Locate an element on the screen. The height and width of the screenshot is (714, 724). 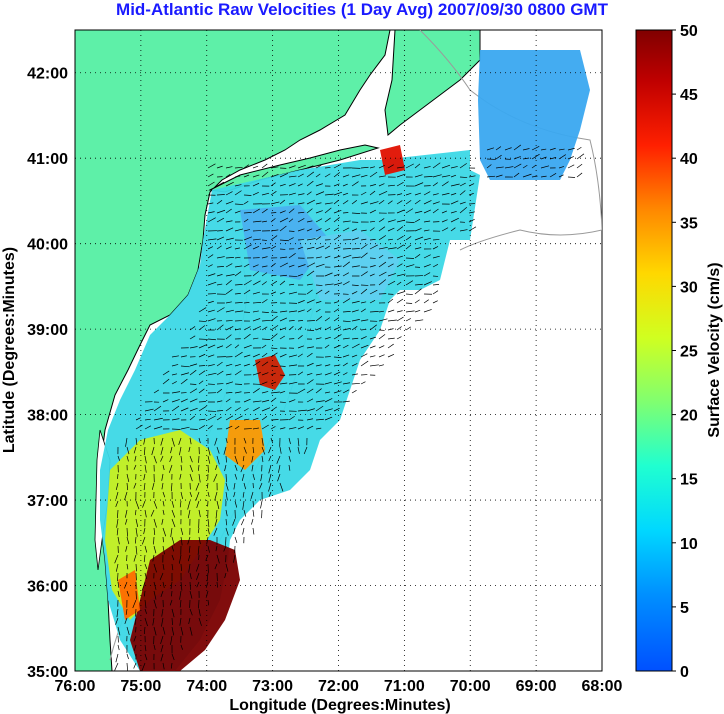
colorbar-tick-label: 15 is located at coordinates (689, 480).